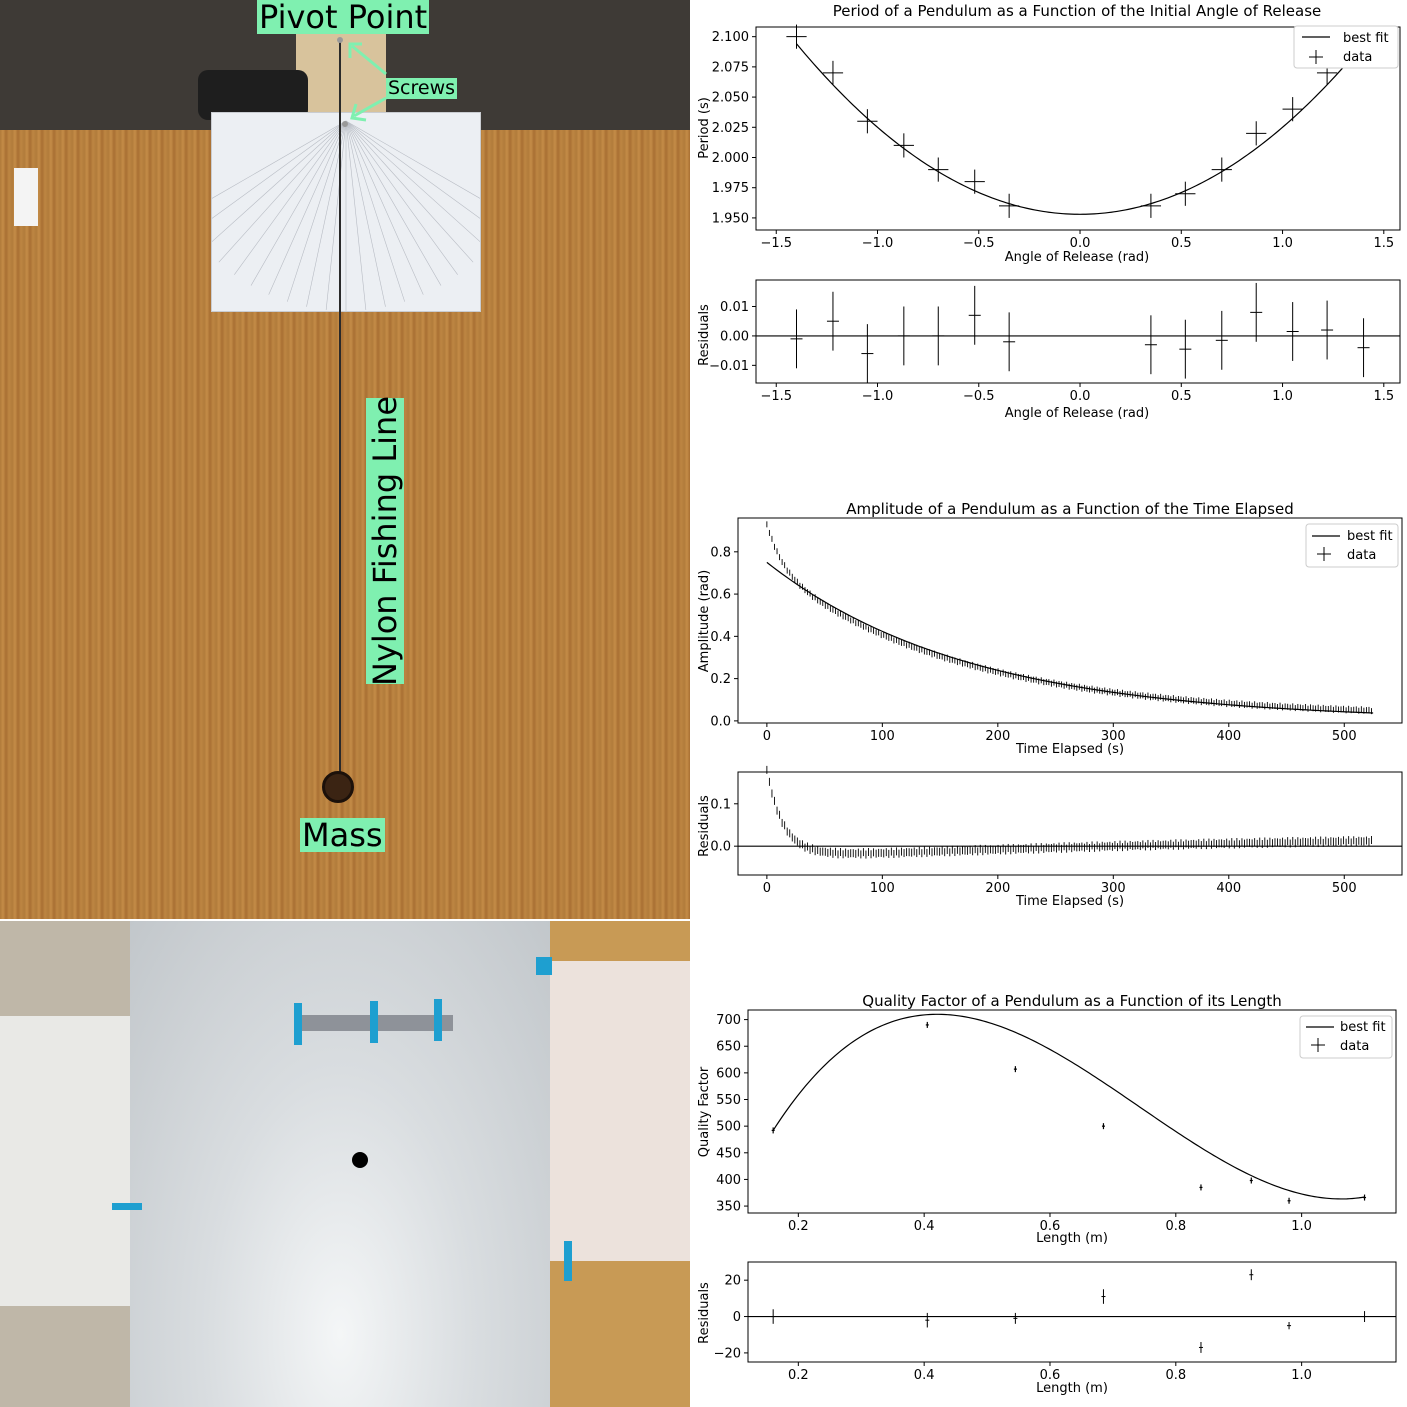 Image resolution: width=1407 pixels, height=1407 pixels. I want to click on nylon-line-label-text: Nylon Fishing Line, so click(385, 541).